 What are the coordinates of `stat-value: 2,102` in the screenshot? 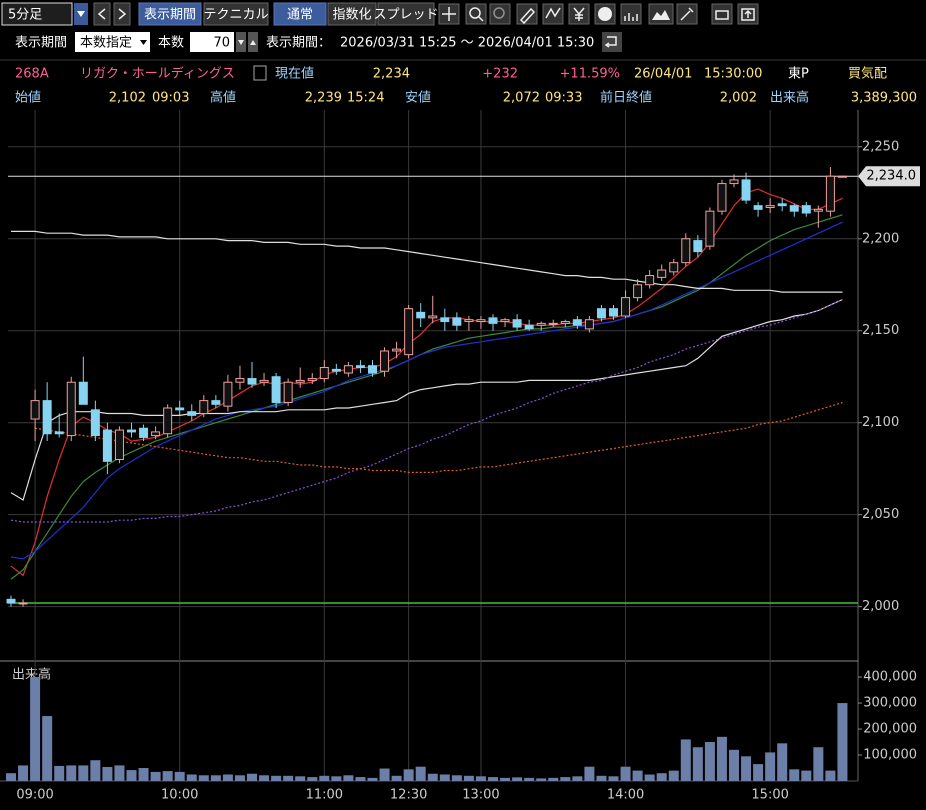 It's located at (127, 98).